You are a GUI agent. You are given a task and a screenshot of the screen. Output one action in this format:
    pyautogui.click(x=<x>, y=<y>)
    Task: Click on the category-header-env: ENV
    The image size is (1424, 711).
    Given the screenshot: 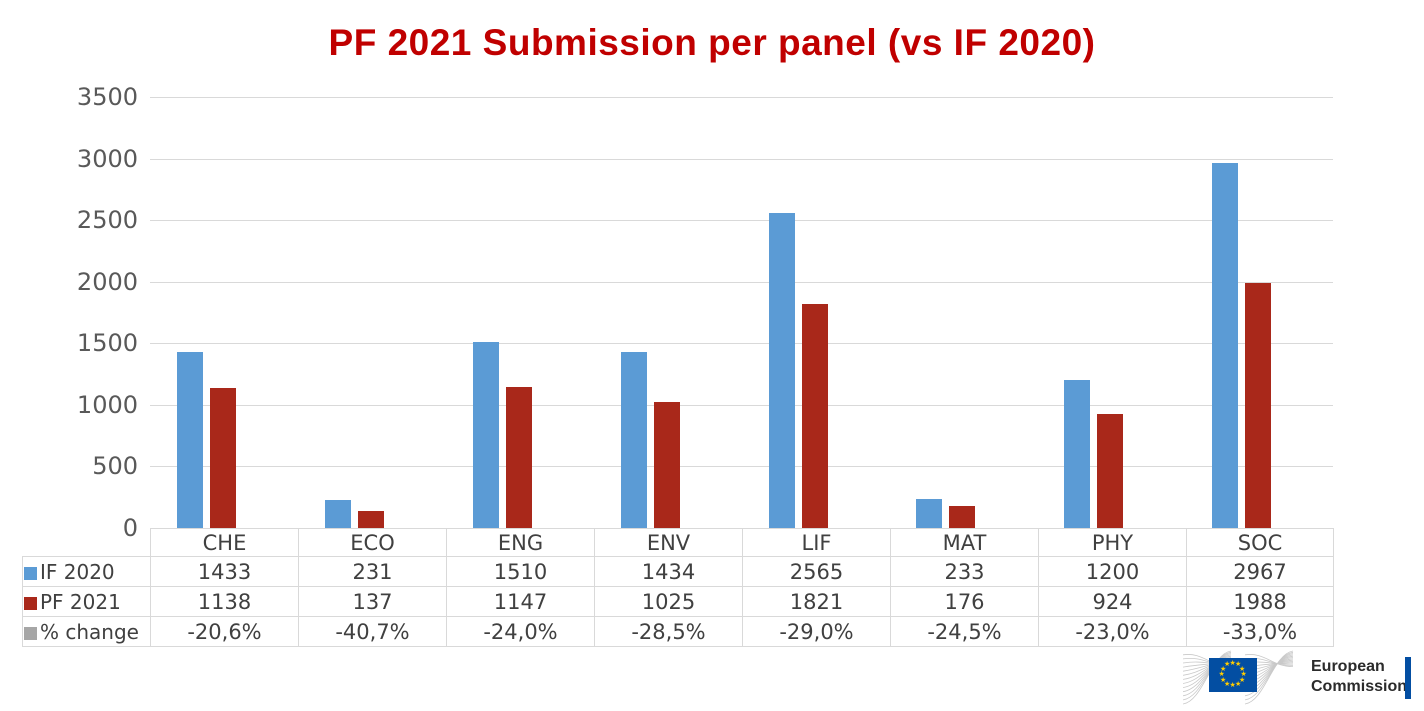 What is the action you would take?
    pyautogui.click(x=668, y=542)
    